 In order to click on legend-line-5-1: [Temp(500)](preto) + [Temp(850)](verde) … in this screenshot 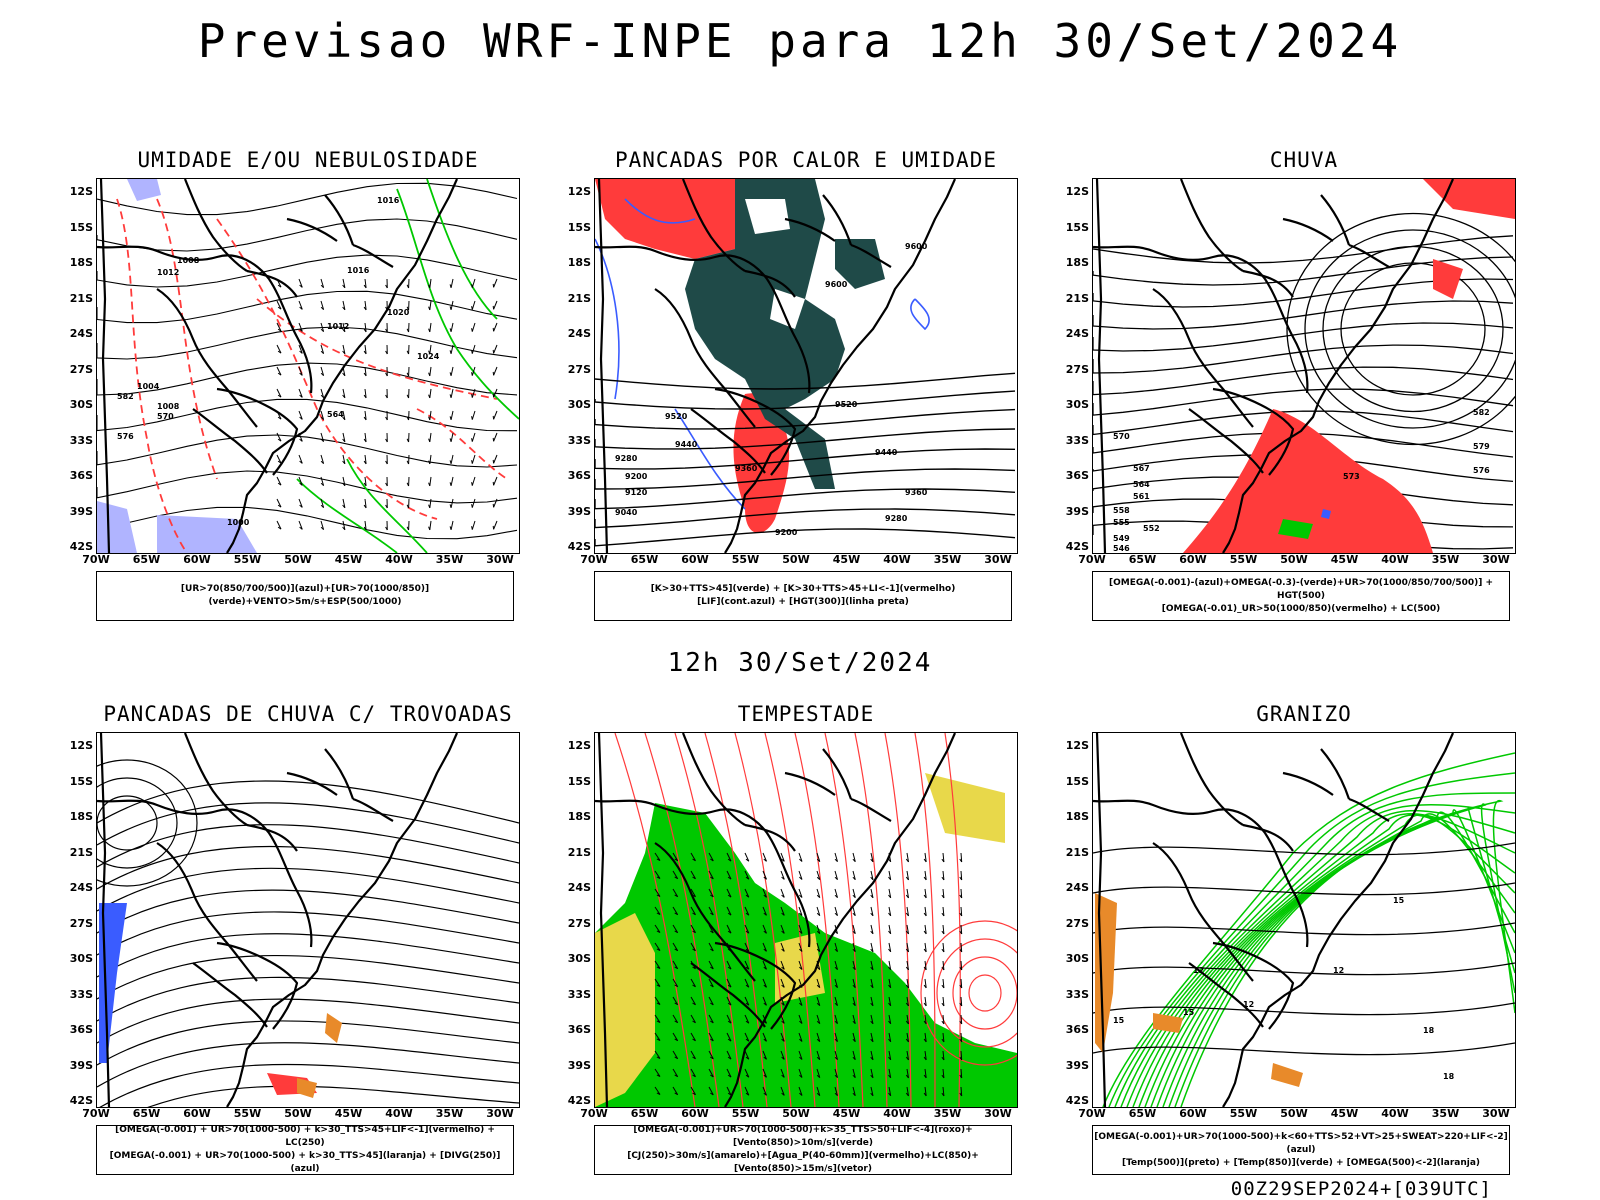, I will do `click(1301, 1162)`.